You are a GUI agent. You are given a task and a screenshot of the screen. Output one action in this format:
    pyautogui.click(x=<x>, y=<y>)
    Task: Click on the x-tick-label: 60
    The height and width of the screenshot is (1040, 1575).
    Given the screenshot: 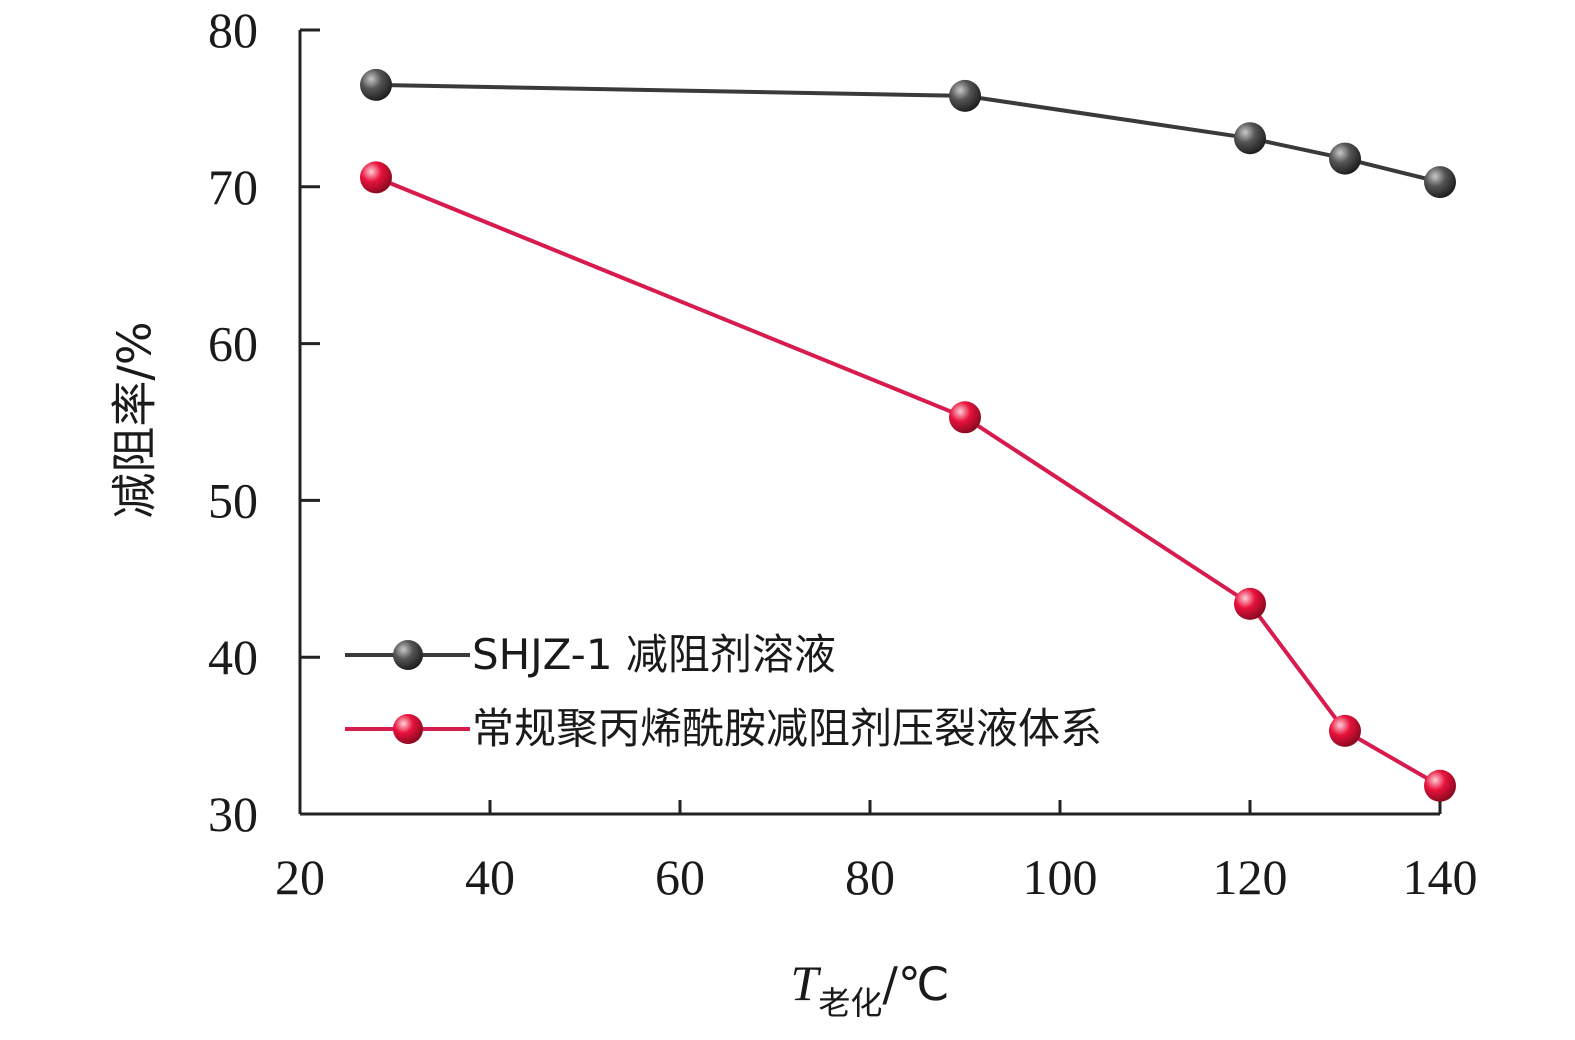 What is the action you would take?
    pyautogui.click(x=680, y=877)
    